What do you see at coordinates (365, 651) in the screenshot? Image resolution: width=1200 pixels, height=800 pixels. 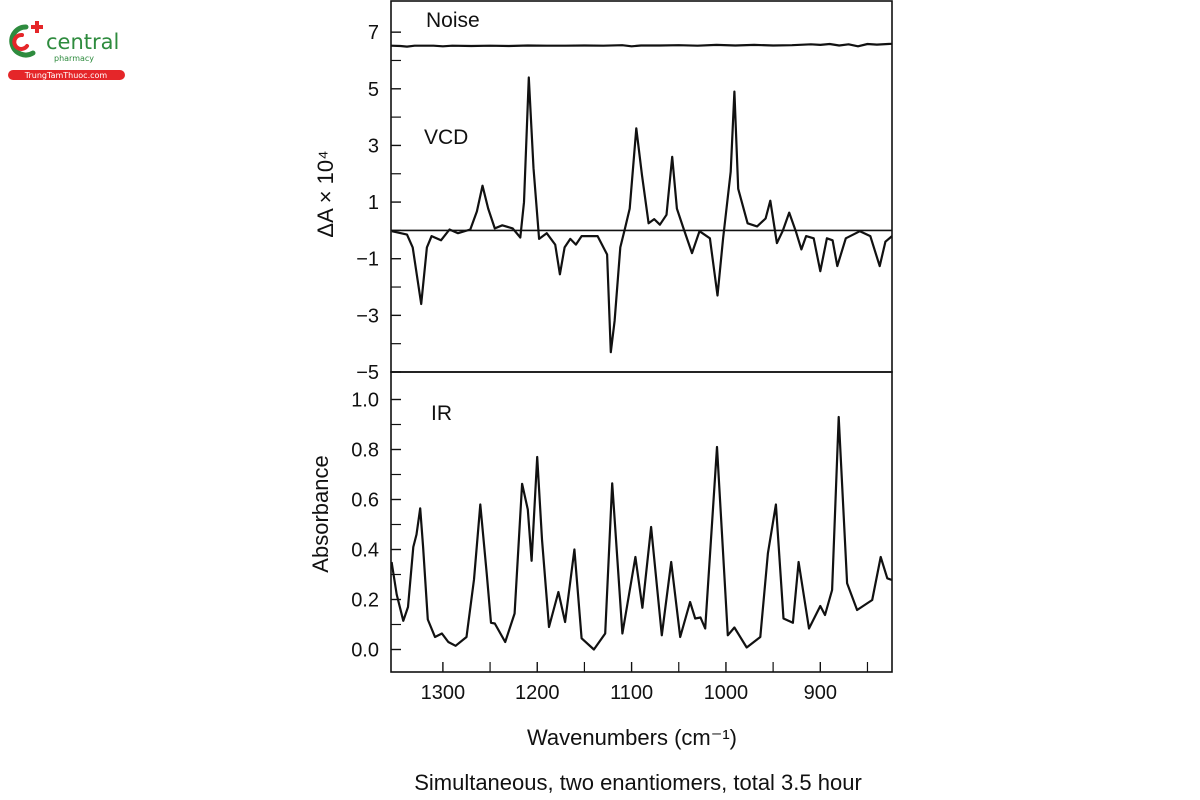 I see `y-tick-label: 0.0` at bounding box center [365, 651].